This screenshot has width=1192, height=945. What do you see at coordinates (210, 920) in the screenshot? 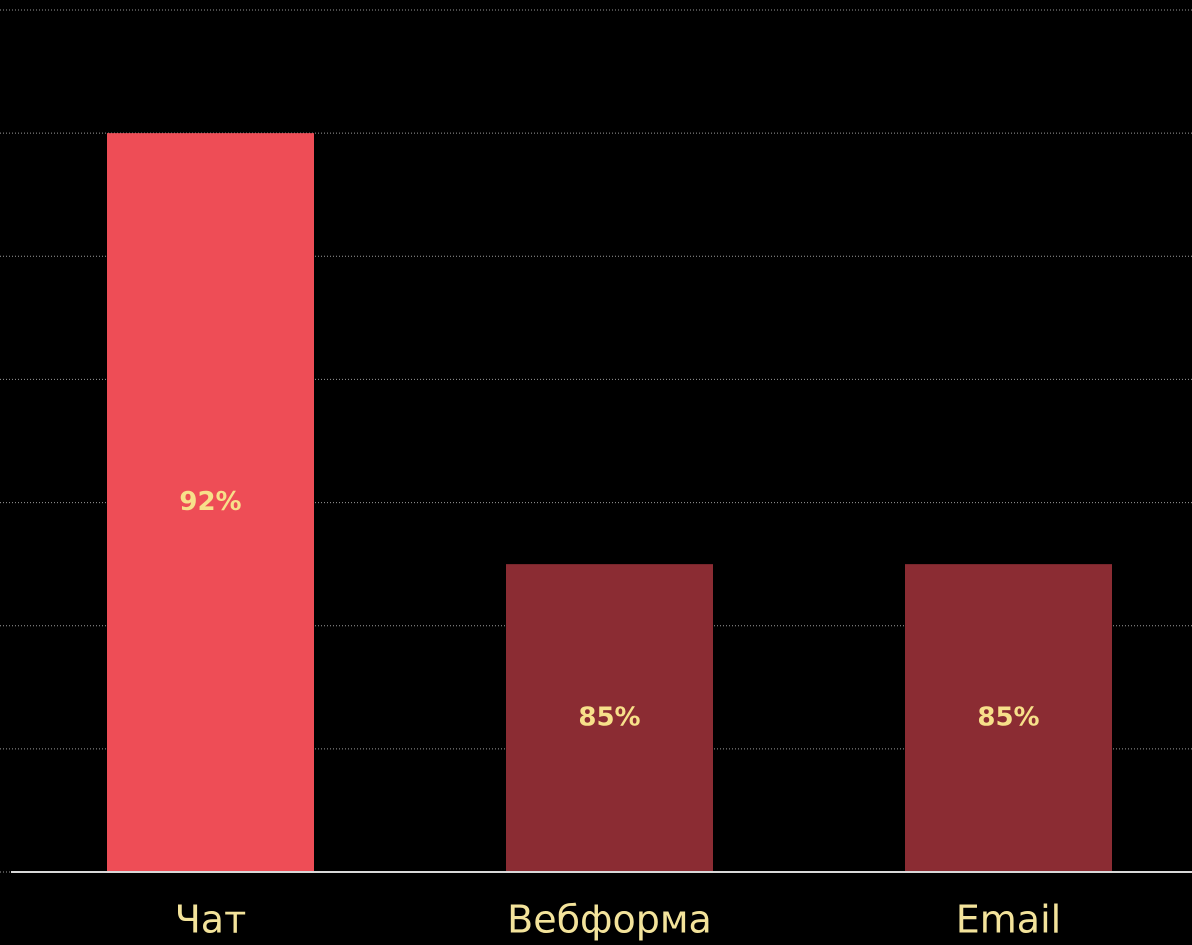
I see `x-tick-label: Чат` at bounding box center [210, 920].